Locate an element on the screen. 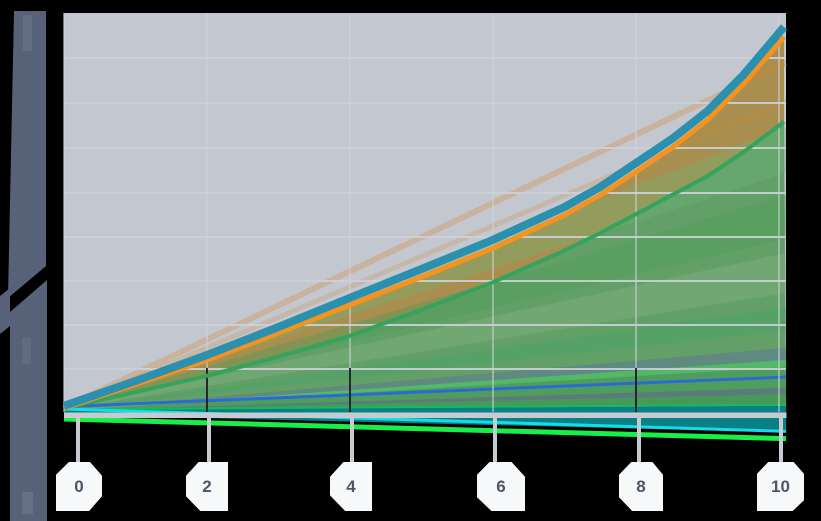  slate-thin-band-series is located at coordinates (425, 399).